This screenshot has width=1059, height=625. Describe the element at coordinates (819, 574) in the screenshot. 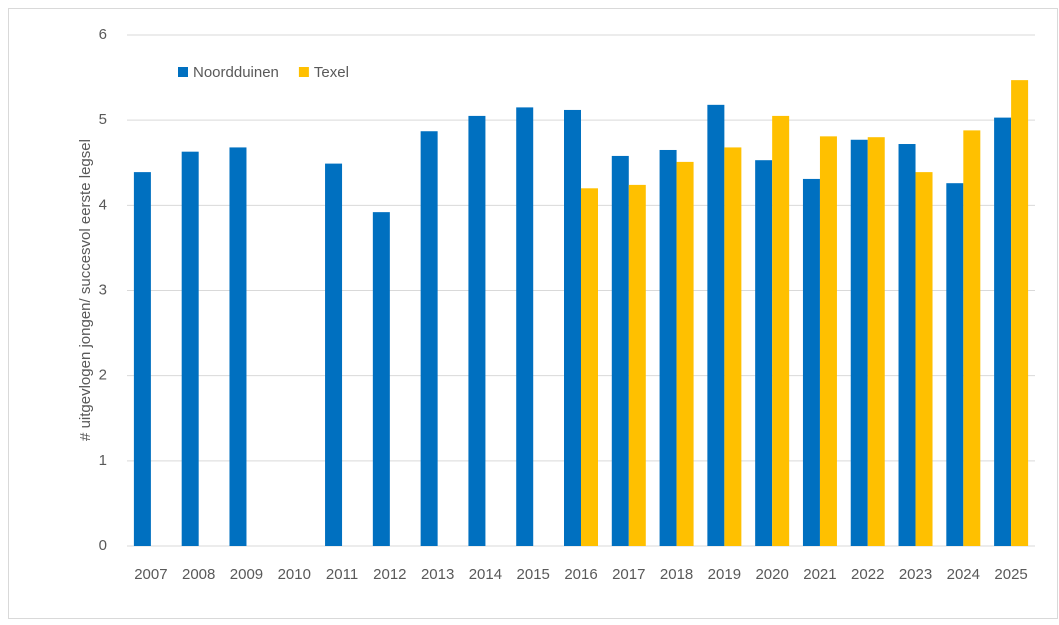

I see `x-tick-label: 2021` at that location.